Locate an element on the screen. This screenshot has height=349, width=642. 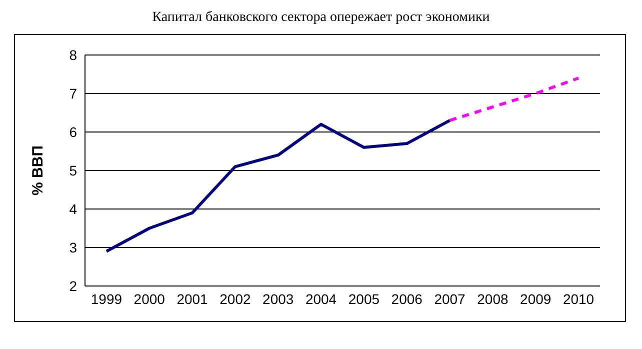
x-tick-label: 2007 is located at coordinates (450, 298).